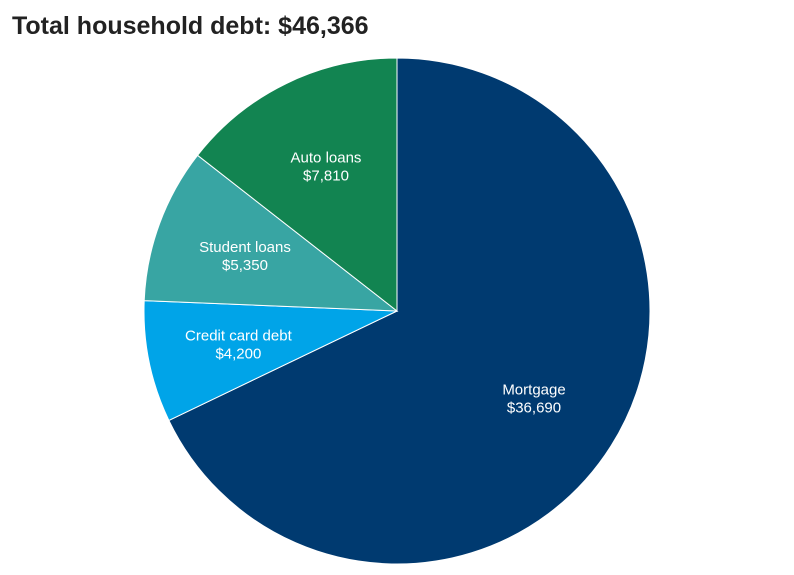  What do you see at coordinates (533, 389) in the screenshot?
I see `slice-category-label: Mortgage` at bounding box center [533, 389].